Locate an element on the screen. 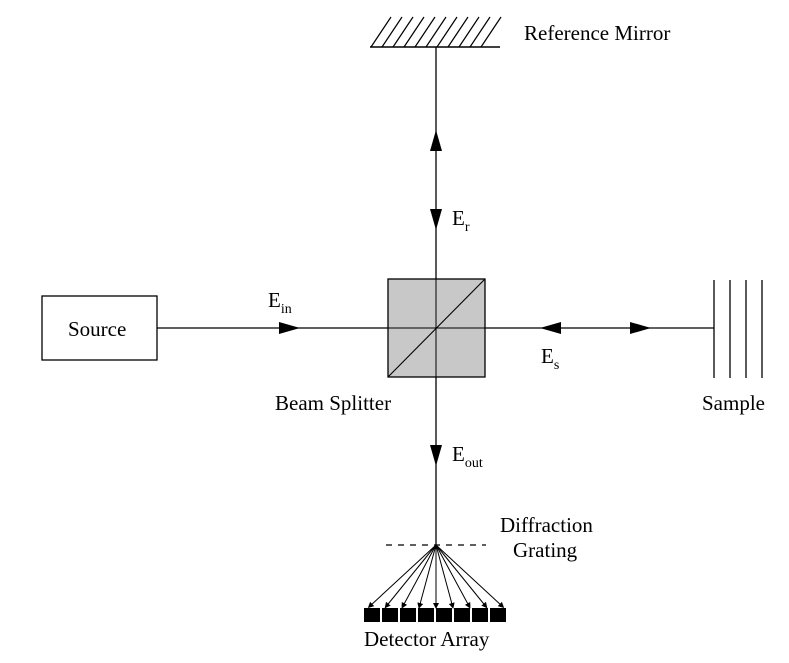 The height and width of the screenshot is (663, 789). diffraction-grating-label-line1: Diffraction is located at coordinates (546, 525).